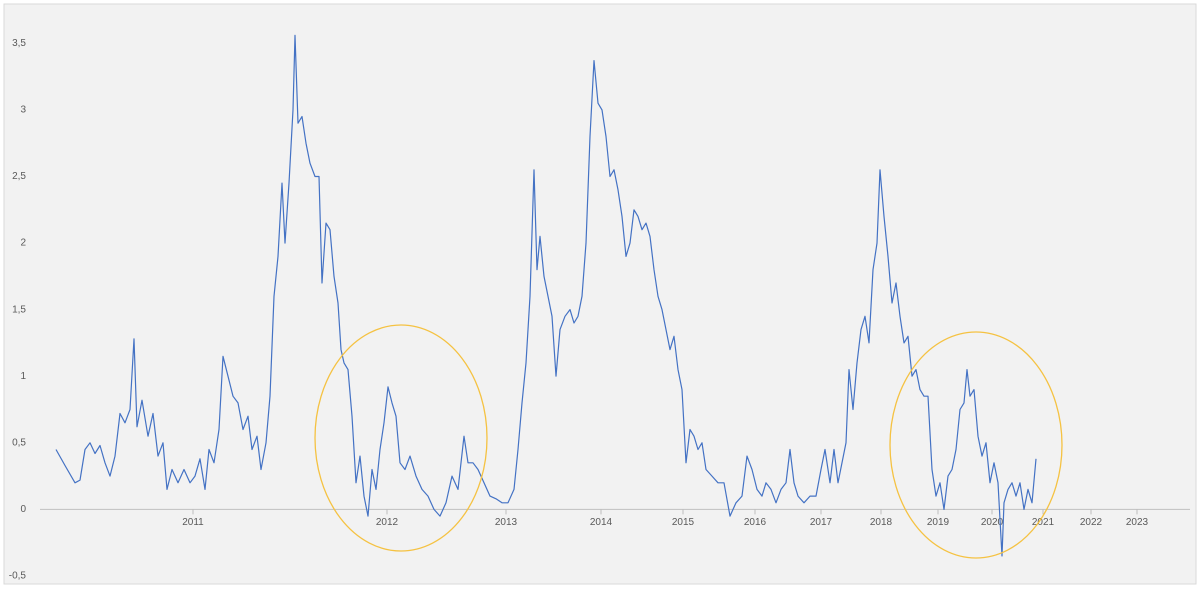  I want to click on x-tick-label: 2023, so click(1137, 522).